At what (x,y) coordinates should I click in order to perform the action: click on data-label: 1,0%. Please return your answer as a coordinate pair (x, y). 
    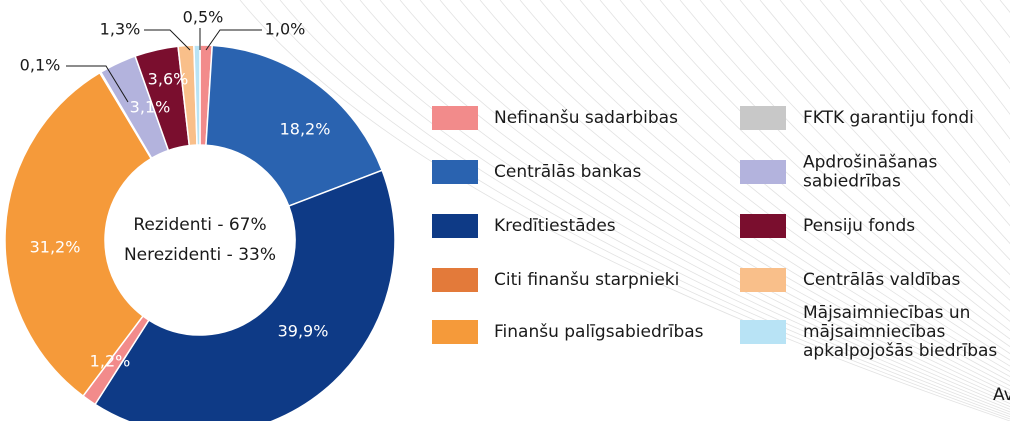
    Looking at the image, I should click on (285, 29).